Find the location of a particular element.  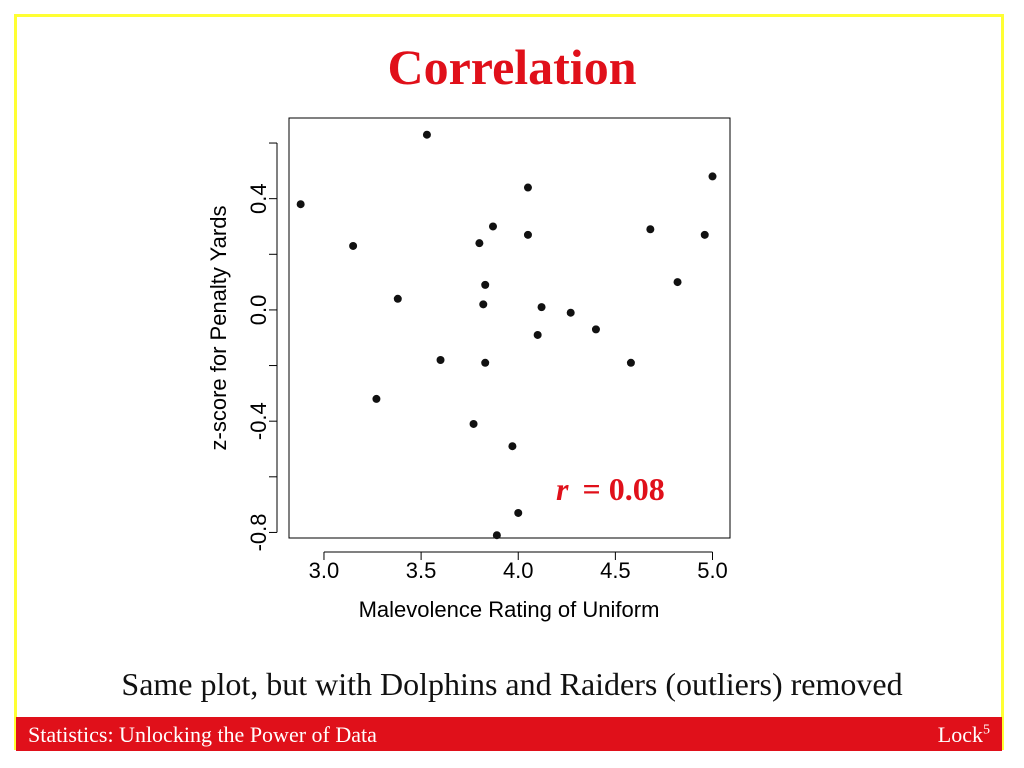

x-axis: 3.0 3.5 4.0 4.5 5.0 is located at coordinates (518, 567).